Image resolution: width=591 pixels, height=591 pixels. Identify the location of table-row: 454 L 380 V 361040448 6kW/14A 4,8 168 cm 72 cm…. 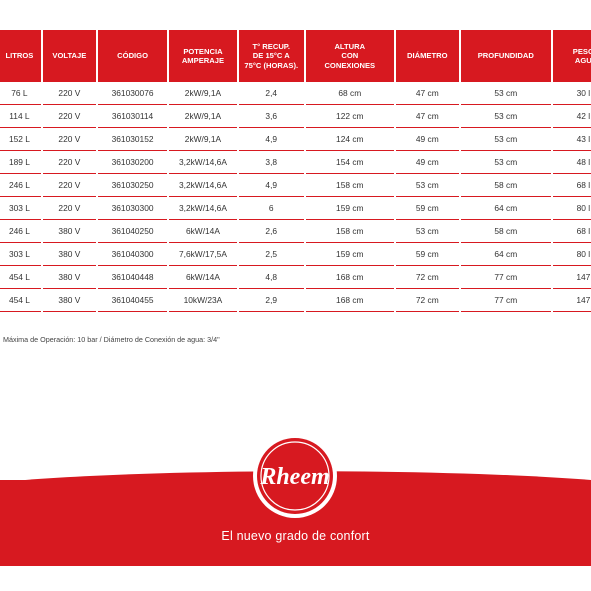
(295, 277).